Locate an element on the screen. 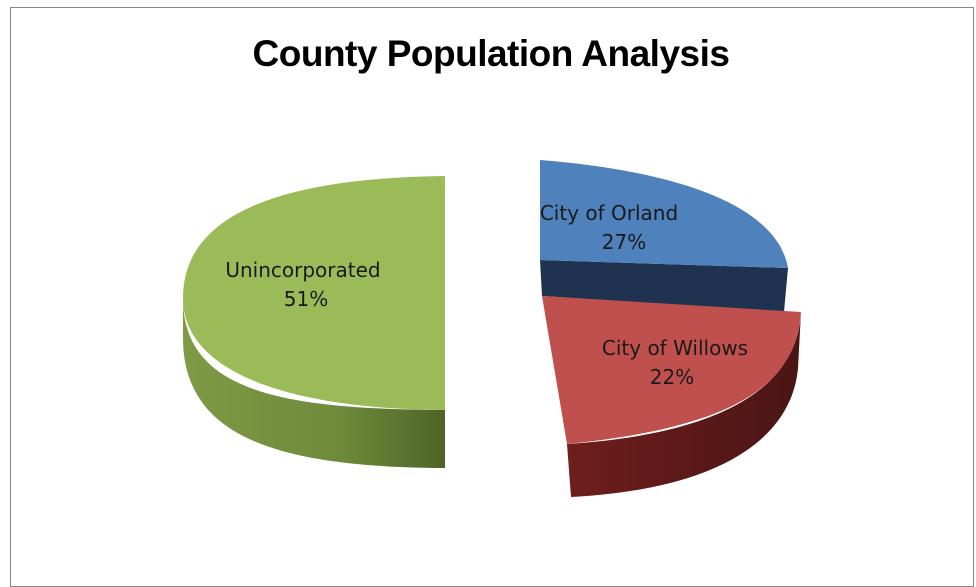  slice-name-city-of-orland: City of Orland is located at coordinates (609, 213).